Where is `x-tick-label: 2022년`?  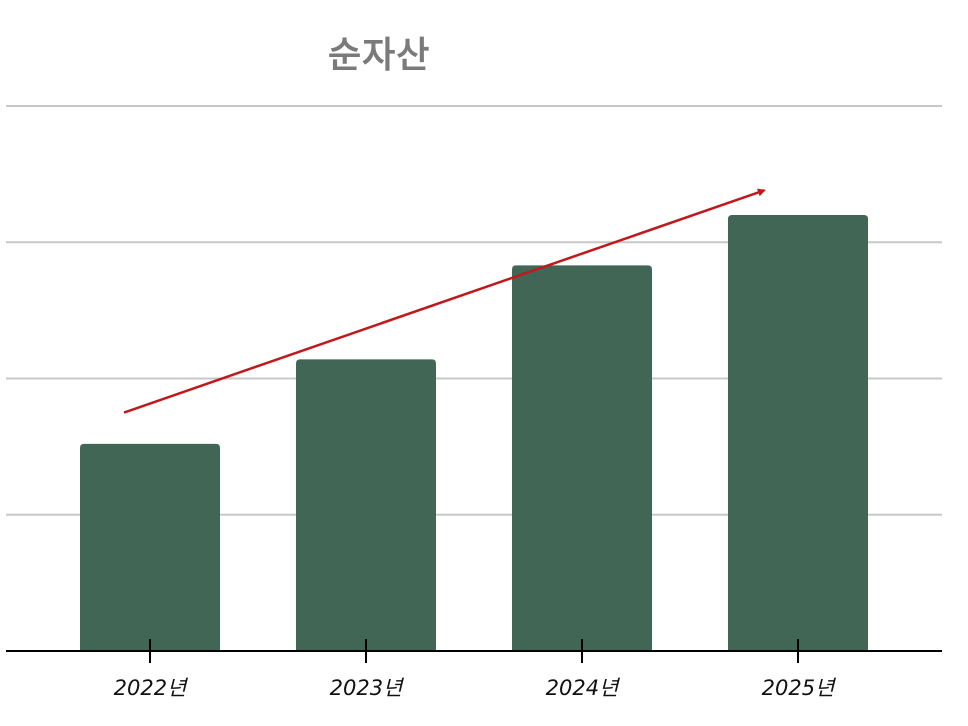
x-tick-label: 2022년 is located at coordinates (151, 688).